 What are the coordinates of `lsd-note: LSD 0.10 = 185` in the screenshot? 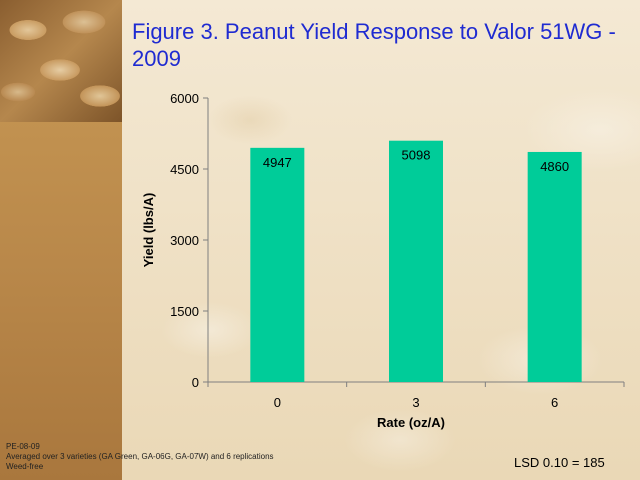 It's located at (559, 462).